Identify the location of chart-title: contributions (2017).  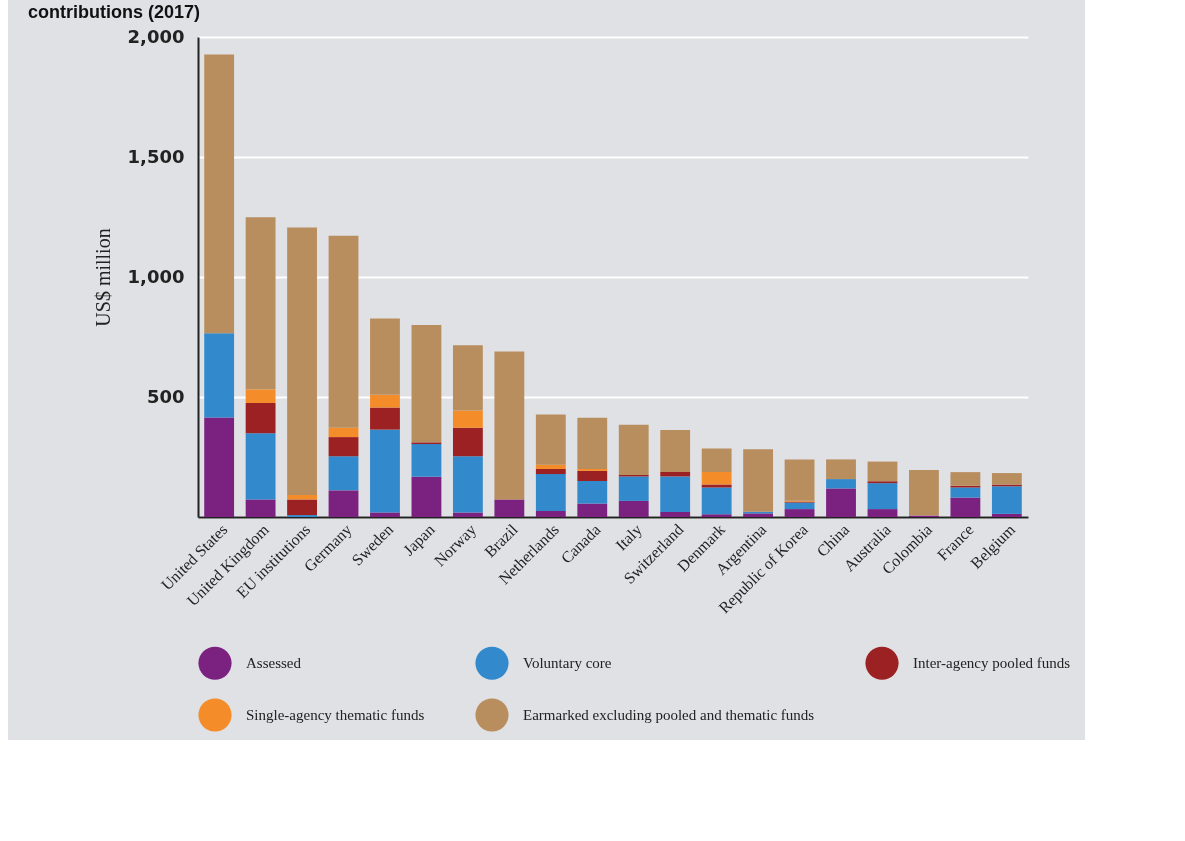
(114, 12).